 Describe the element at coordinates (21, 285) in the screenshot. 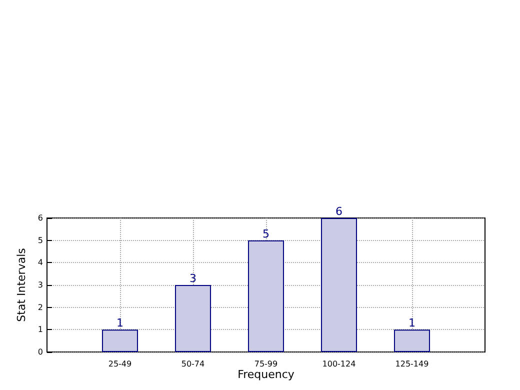

I see `y-axis-title: Stat Intervals` at that location.